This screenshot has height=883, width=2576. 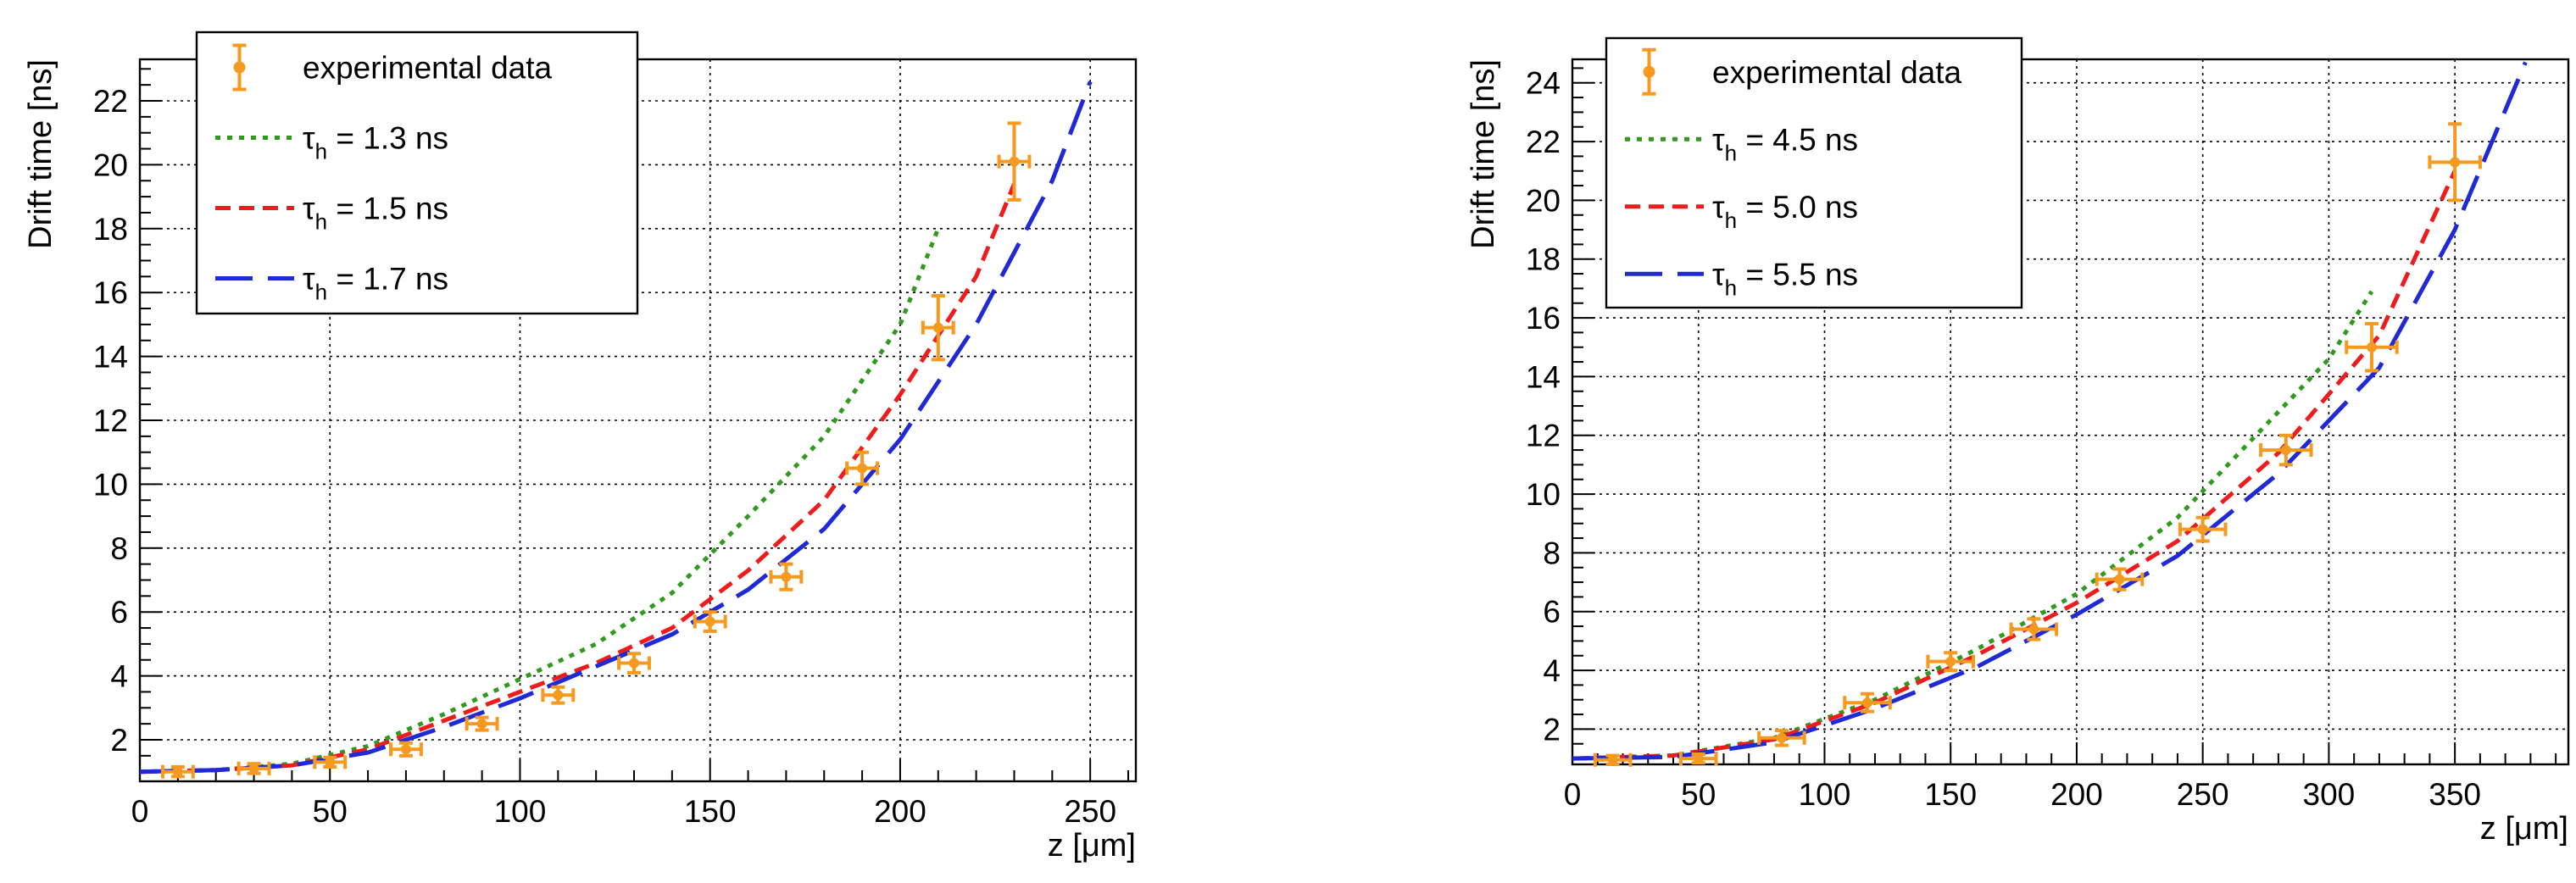 What do you see at coordinates (1797, 274) in the screenshot?
I see `legend-value: = 5.5 ns` at bounding box center [1797, 274].